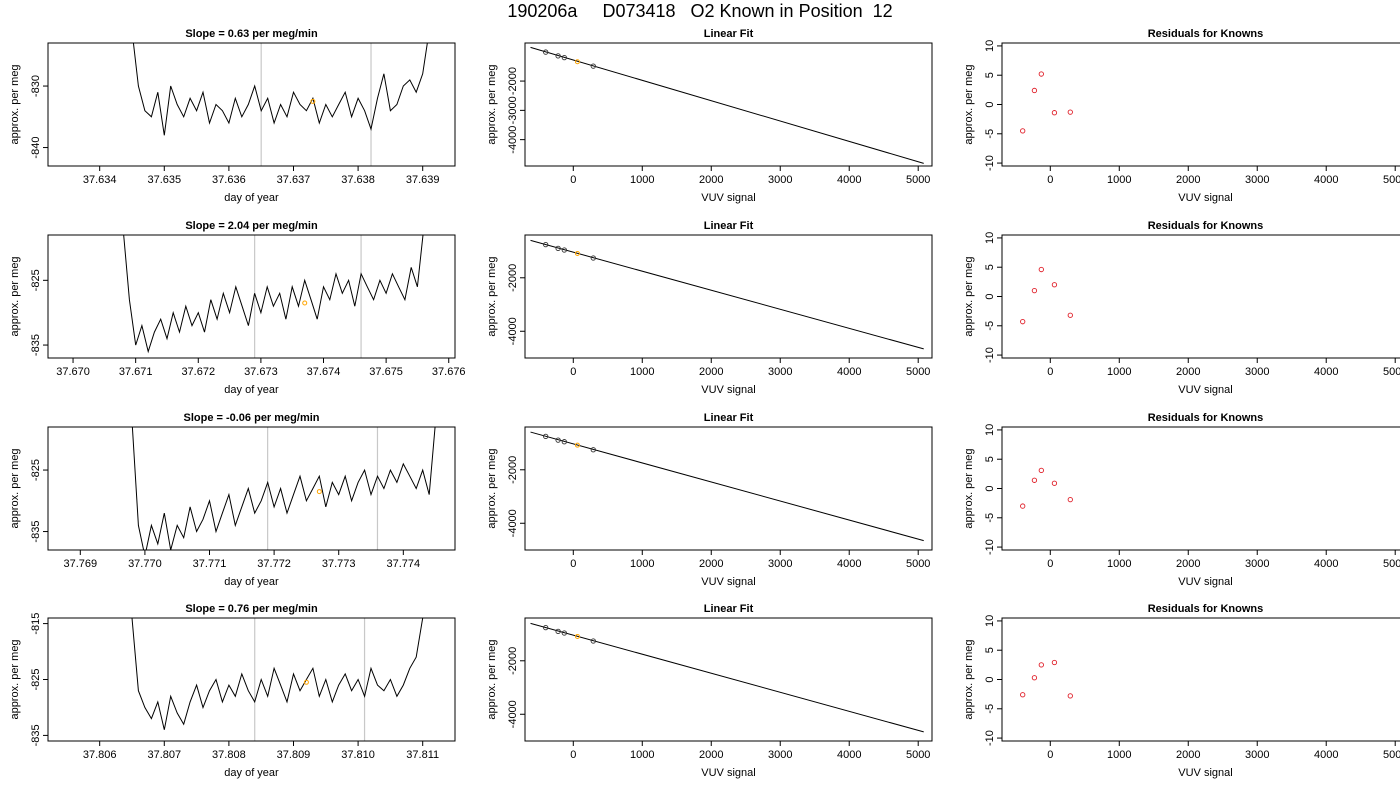  What do you see at coordinates (990, 104) in the screenshot?
I see `y-tick-label: 0` at bounding box center [990, 104].